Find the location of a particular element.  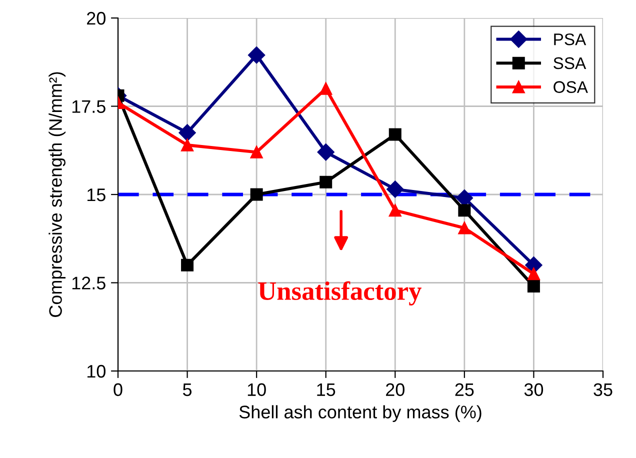

y-tick-label: 12.5 is located at coordinates (89, 283).